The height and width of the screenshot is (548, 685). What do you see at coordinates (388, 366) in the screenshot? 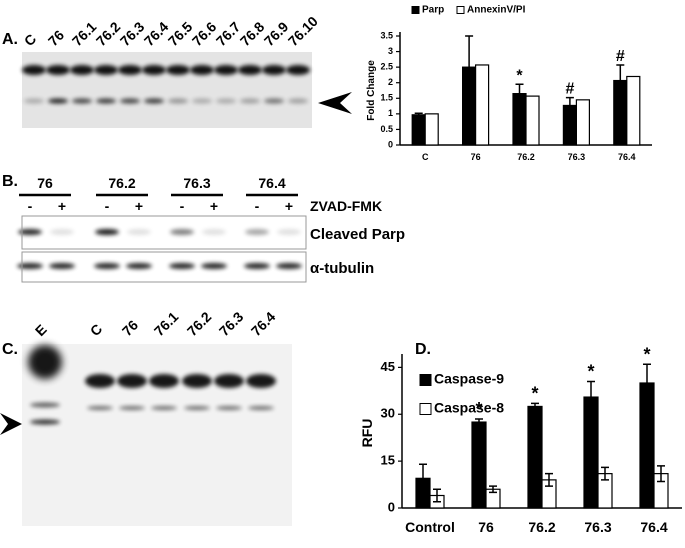
I see `y-tick-label: 45` at bounding box center [388, 366].